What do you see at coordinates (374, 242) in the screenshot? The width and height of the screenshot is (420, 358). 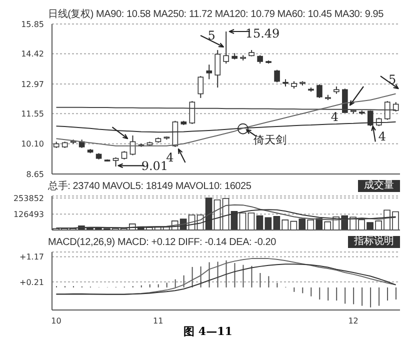 I see `text: 指标说明` at bounding box center [374, 242].